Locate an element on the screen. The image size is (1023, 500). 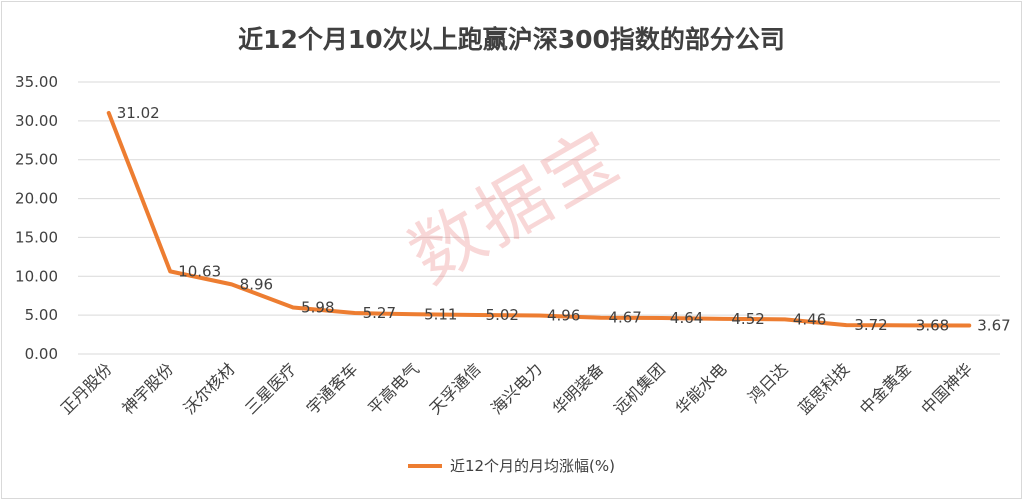
x-tick-label: 沃尔核材 is located at coordinates (209, 388).